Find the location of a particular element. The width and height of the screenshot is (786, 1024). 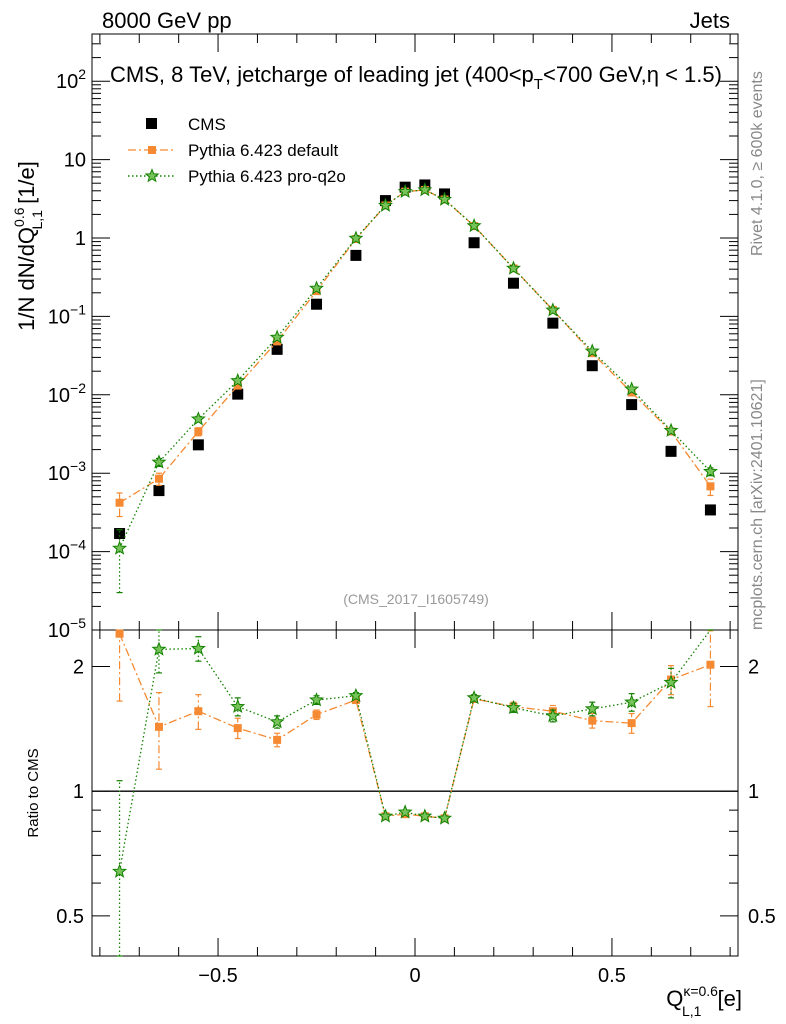

ratio-y-tick-label-right: 1 is located at coordinates (753, 792).